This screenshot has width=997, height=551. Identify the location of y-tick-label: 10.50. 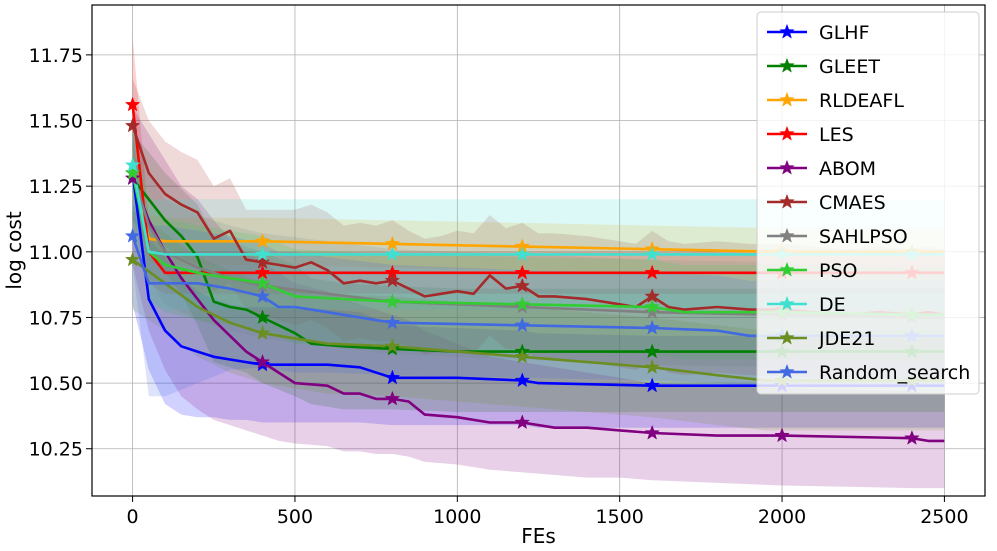
(56, 384).